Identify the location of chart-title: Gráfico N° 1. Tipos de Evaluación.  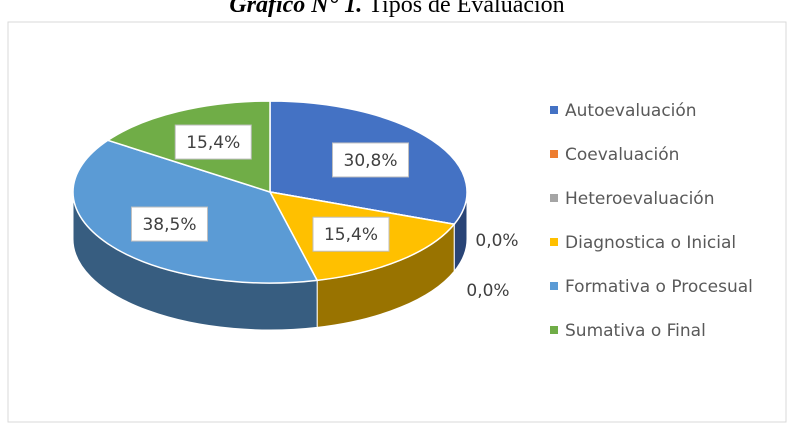
(396, 9).